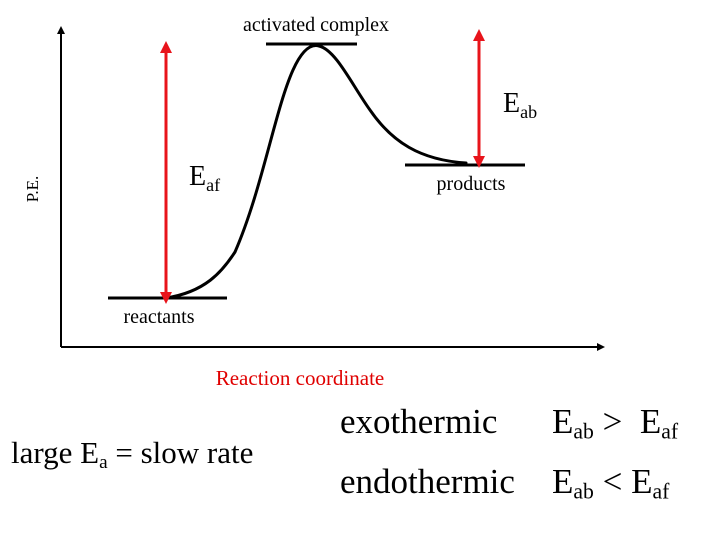 This screenshot has height=540, width=720. What do you see at coordinates (427, 481) in the screenshot?
I see `endothermic-word: endothermic` at bounding box center [427, 481].